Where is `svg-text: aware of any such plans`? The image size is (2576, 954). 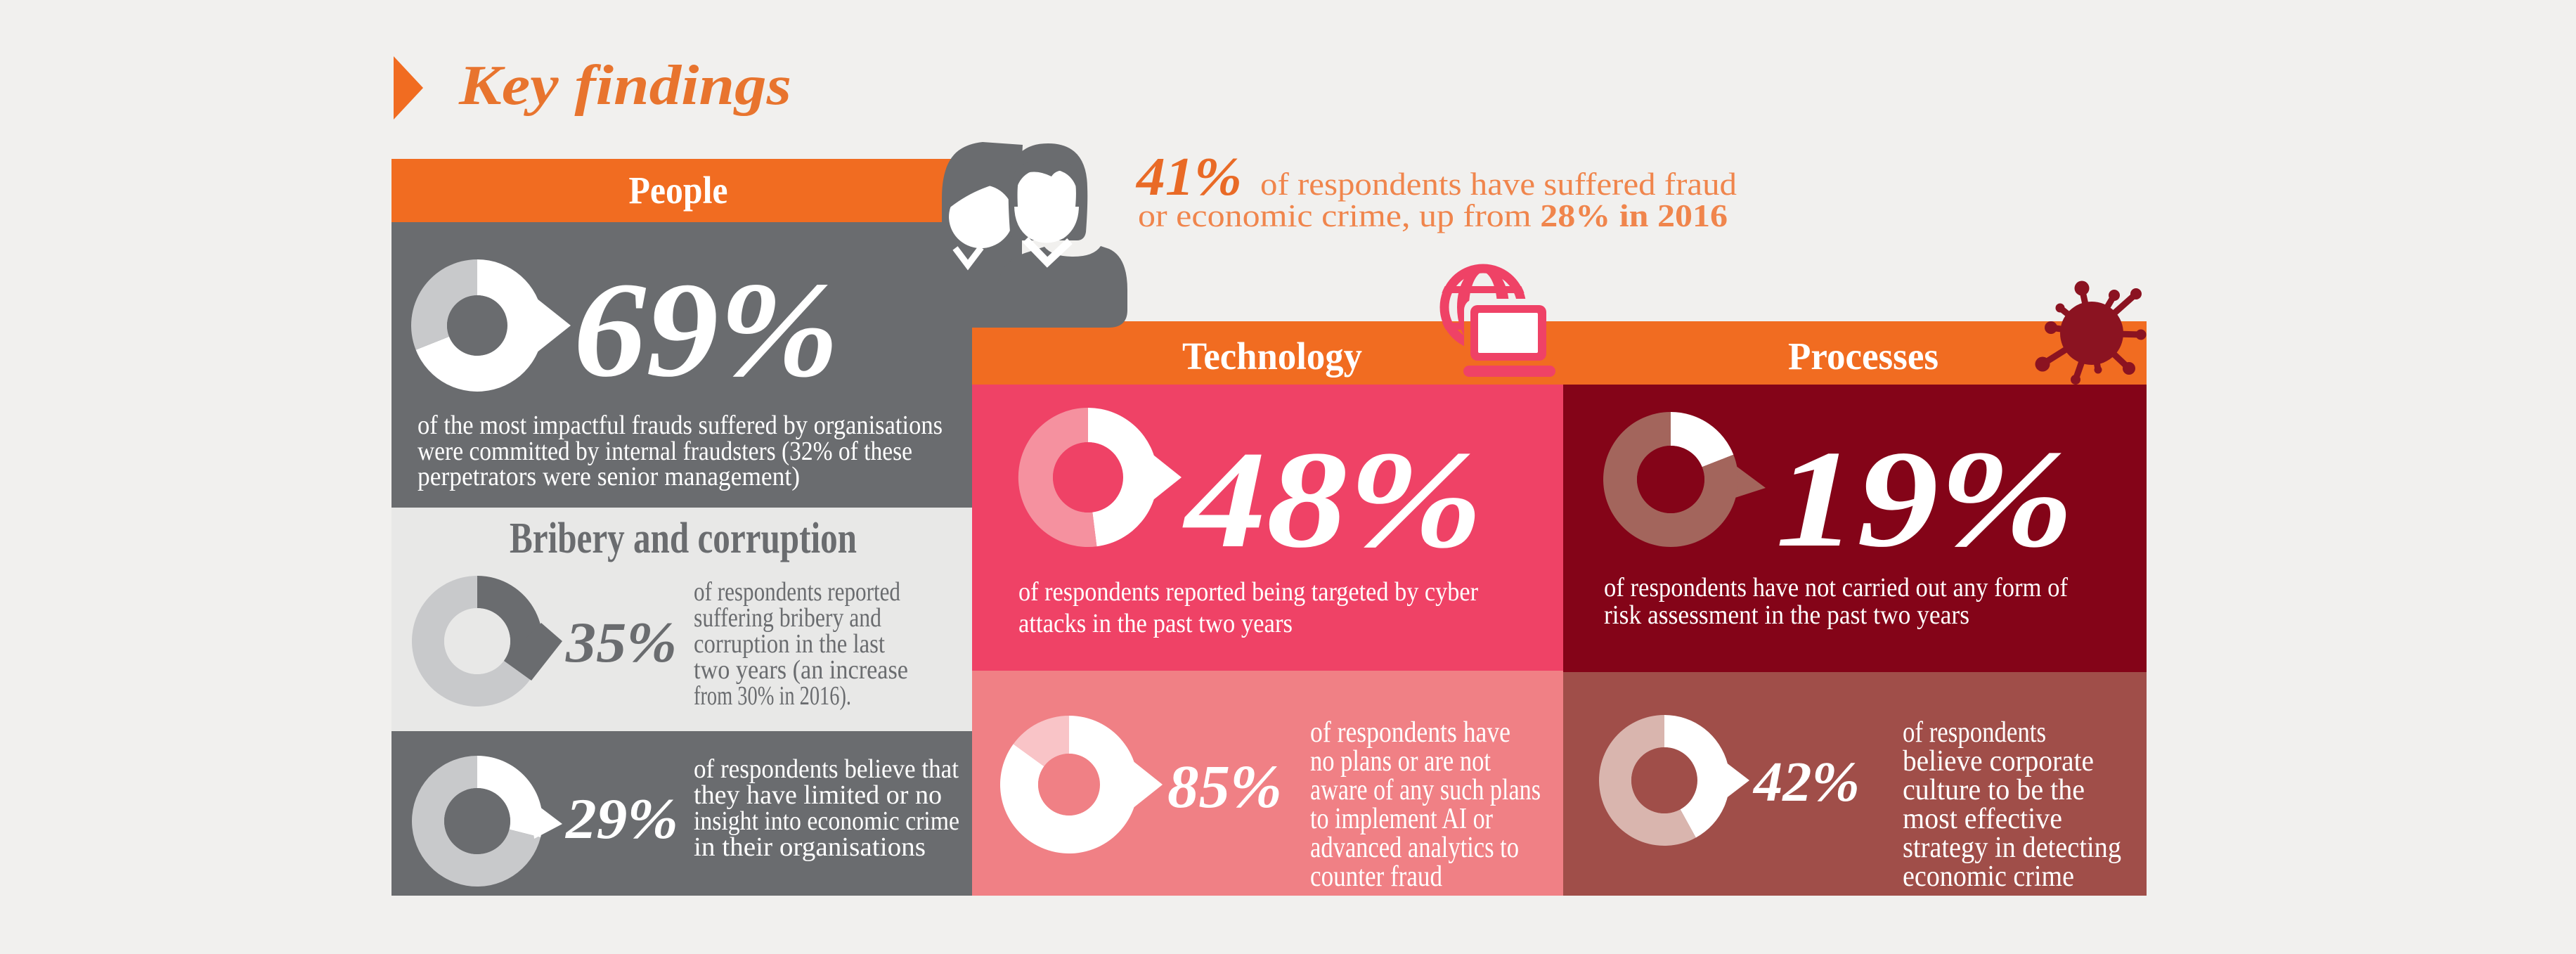 svg-text: aware of any such plans is located at coordinates (1426, 790).